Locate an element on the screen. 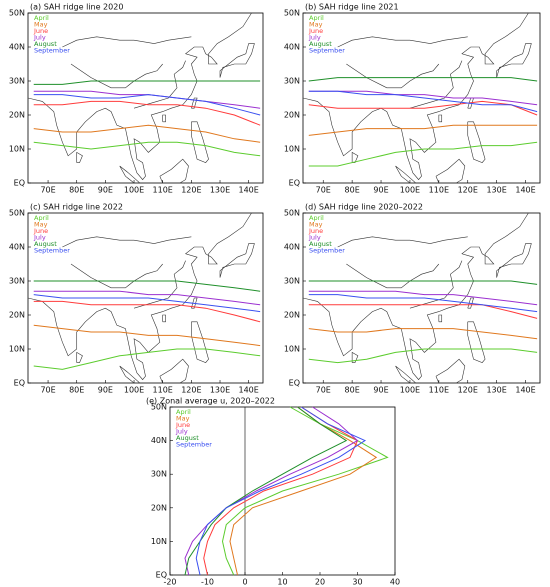  panel-title: (c) SAH ridge line 2022 is located at coordinates (76, 207).